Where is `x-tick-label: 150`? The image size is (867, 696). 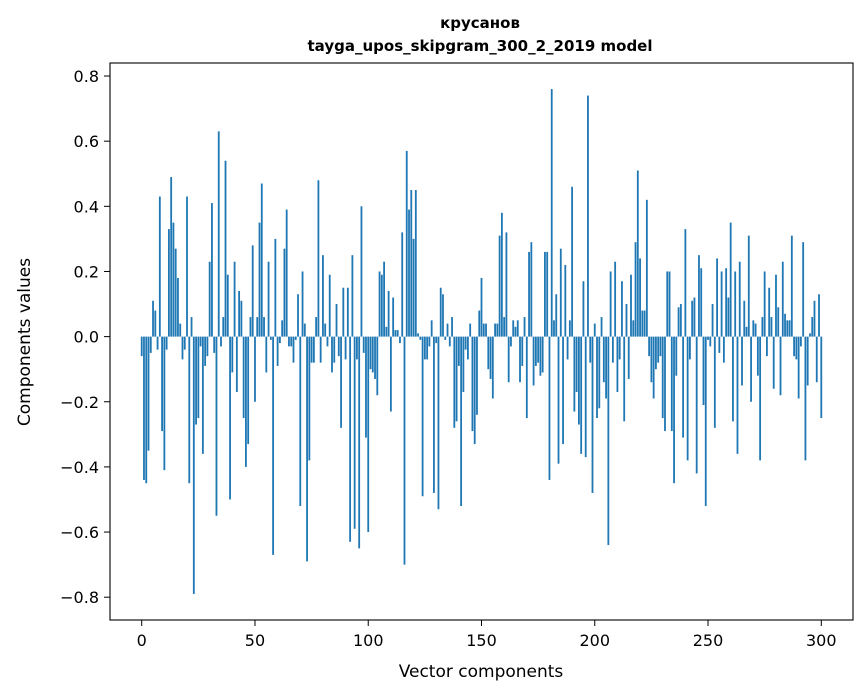 x-tick-label: 150 is located at coordinates (481, 640).